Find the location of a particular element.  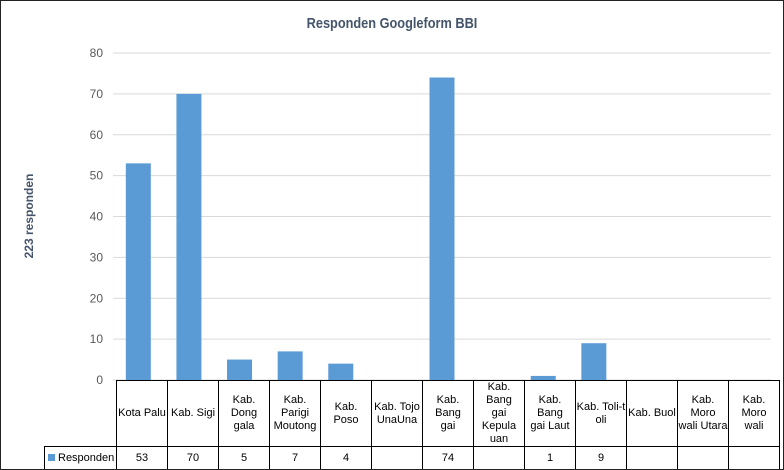

data-value: 7 is located at coordinates (295, 457).